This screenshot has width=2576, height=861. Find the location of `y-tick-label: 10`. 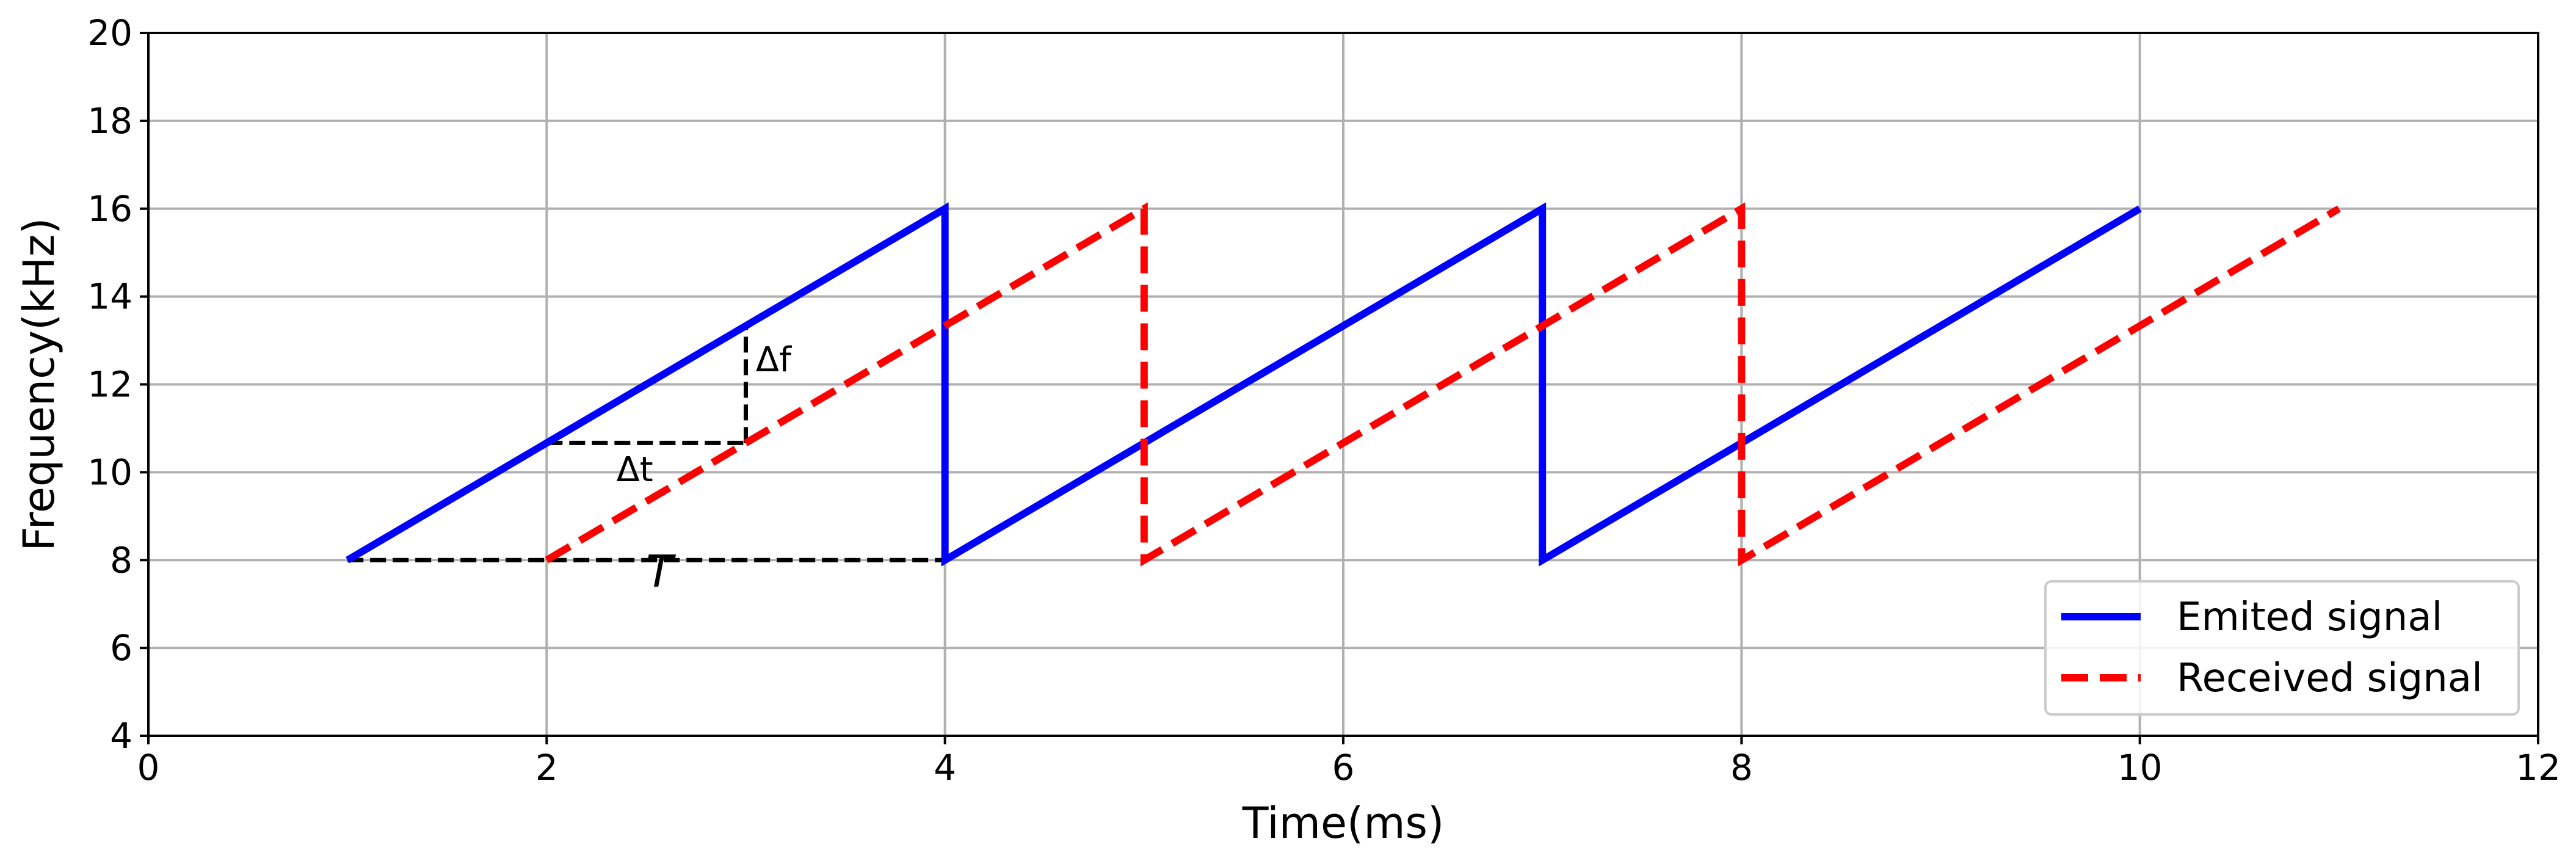

y-tick-label: 10 is located at coordinates (109, 472).